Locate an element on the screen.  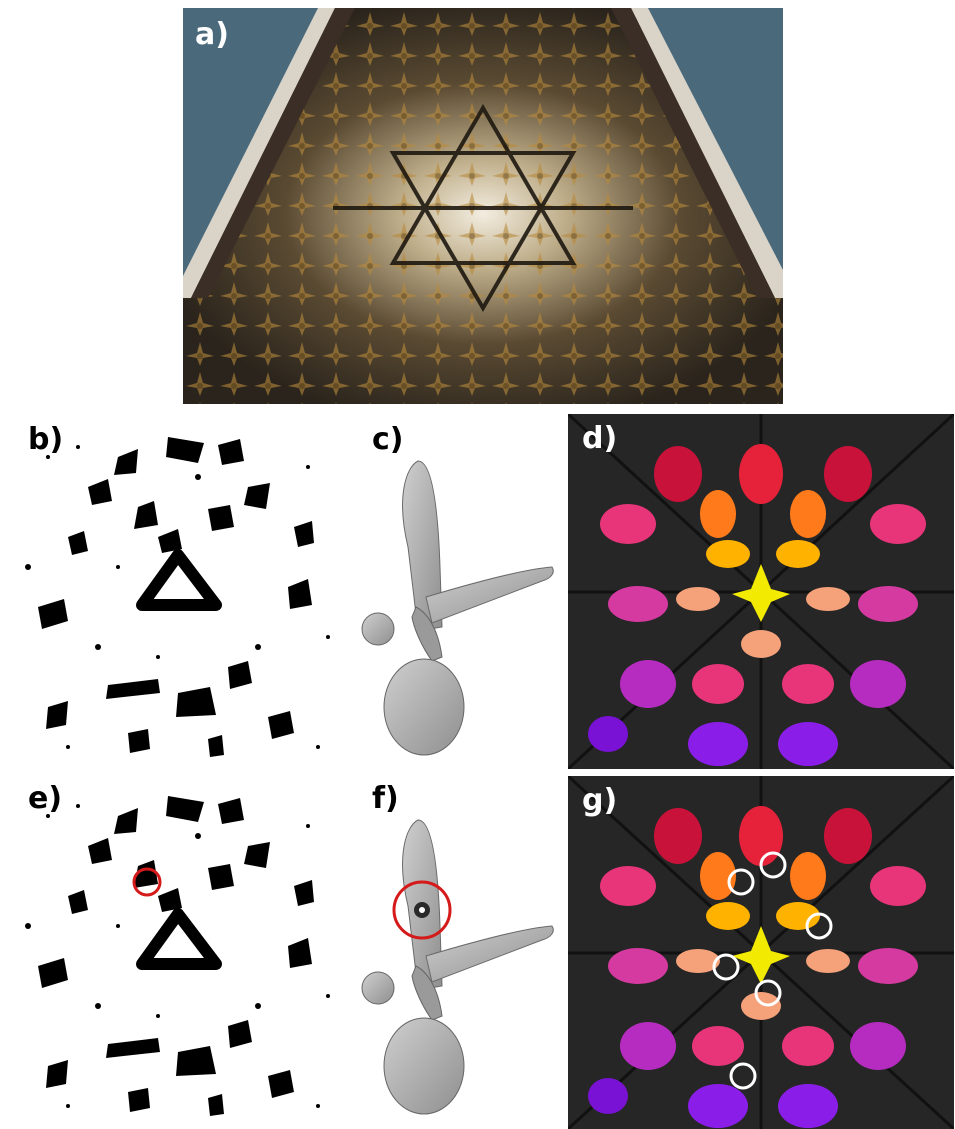
panel-b-mask: b) is located at coordinates (181, 593).